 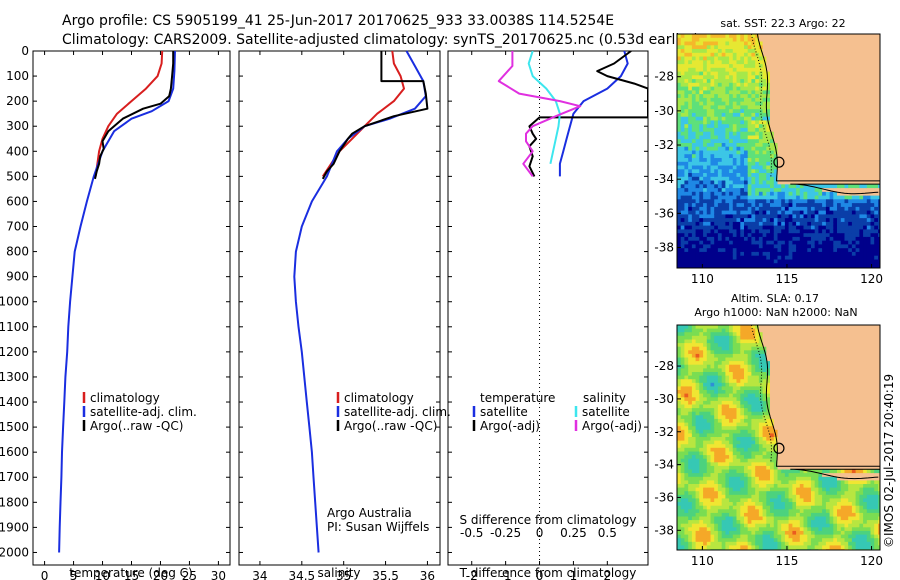 What do you see at coordinates (102, 574) in the screenshot?
I see `x-tick-label: 10` at bounding box center [102, 574].